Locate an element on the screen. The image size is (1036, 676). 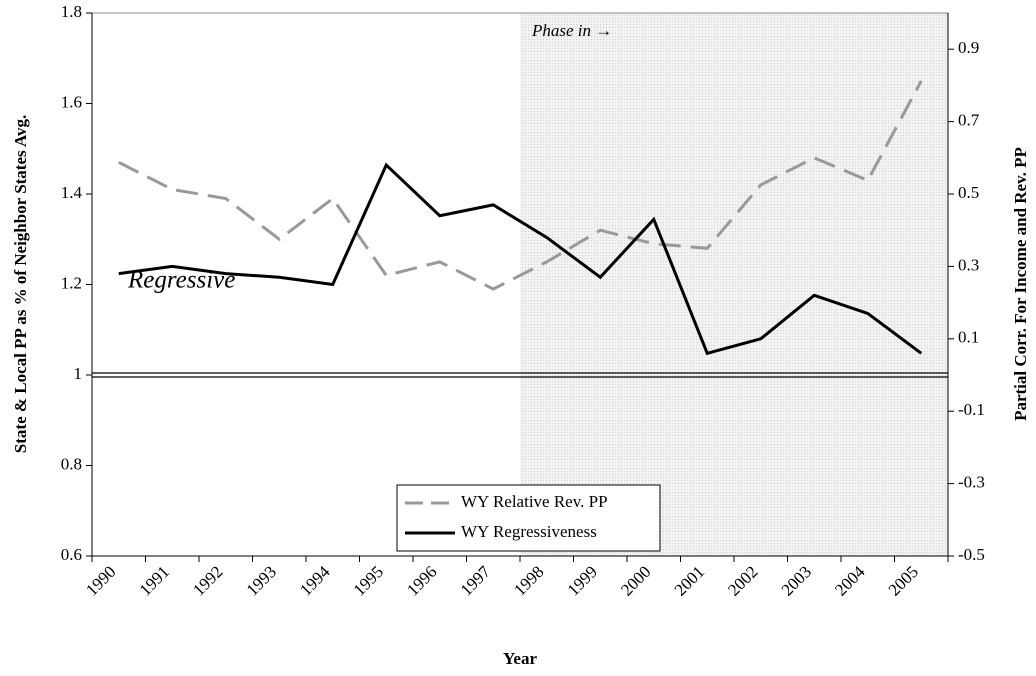
legend is located at coordinates (528, 518).